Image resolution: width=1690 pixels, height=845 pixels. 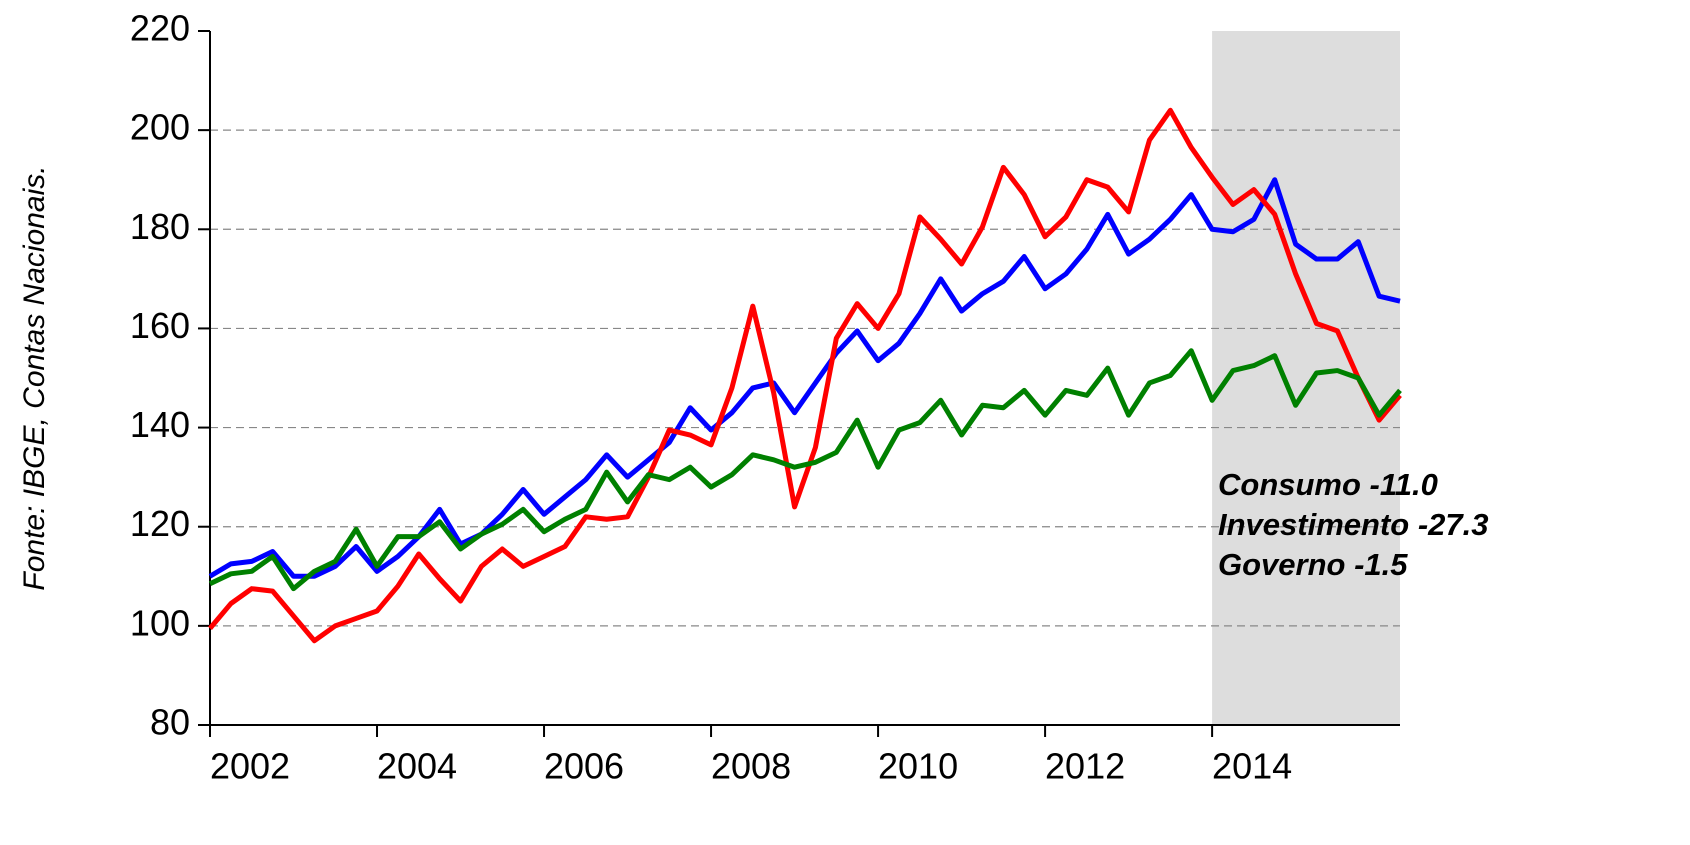 I want to click on annotation: Governo -1.5, so click(x=1313, y=564).